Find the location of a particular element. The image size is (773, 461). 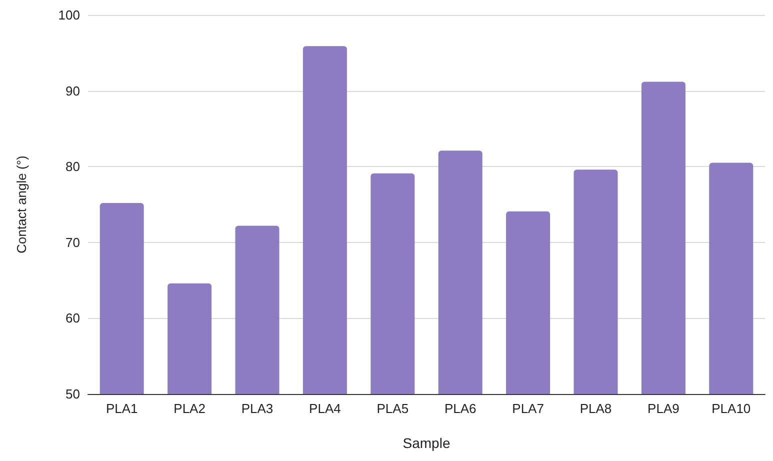

x-tick-label: PLA6 is located at coordinates (460, 408).